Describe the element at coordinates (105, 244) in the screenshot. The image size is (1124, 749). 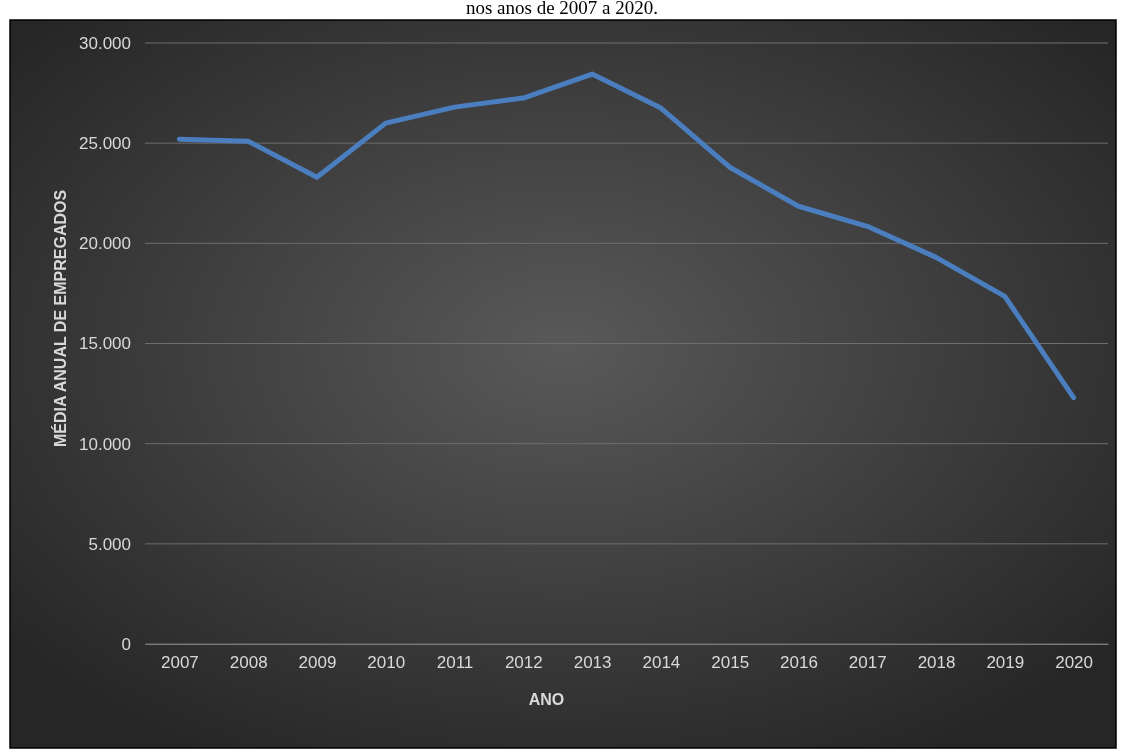
I see `y-tick-label: 20.000` at that location.